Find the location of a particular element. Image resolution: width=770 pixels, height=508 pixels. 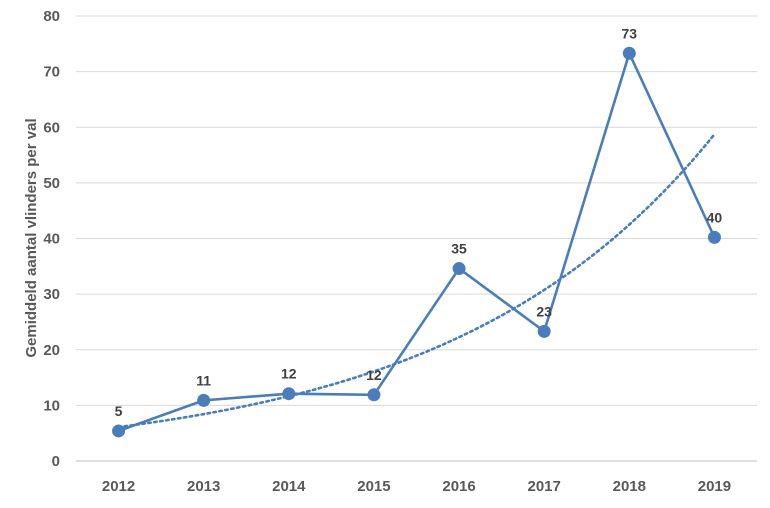

y-tick-label: 50 is located at coordinates (51, 183).